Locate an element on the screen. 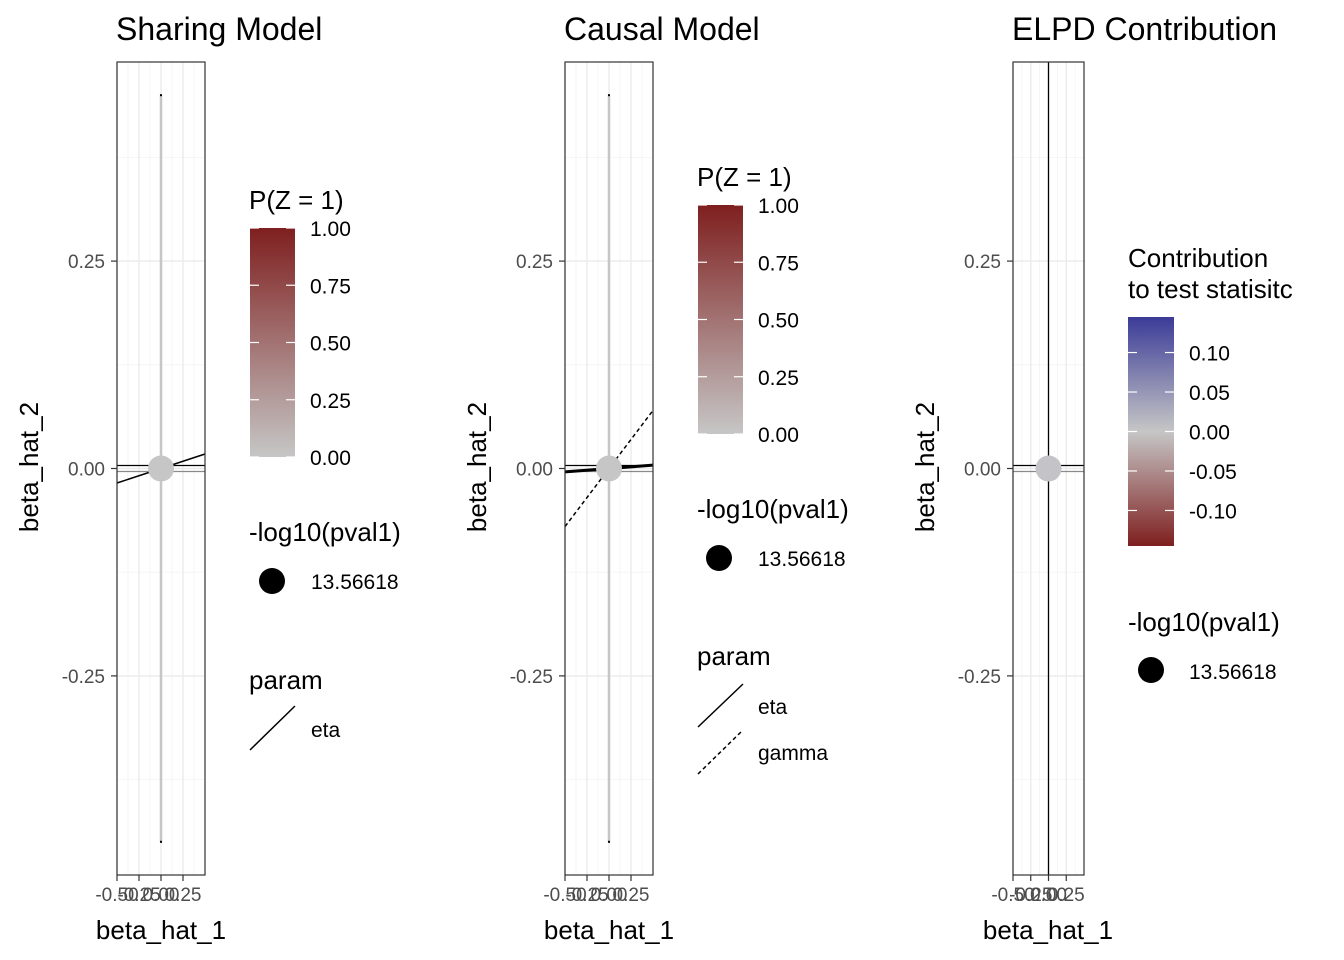  colorbar-ticks: 0.10 0.05 0.00 -0.05 -0.10 is located at coordinates (1182, 433).